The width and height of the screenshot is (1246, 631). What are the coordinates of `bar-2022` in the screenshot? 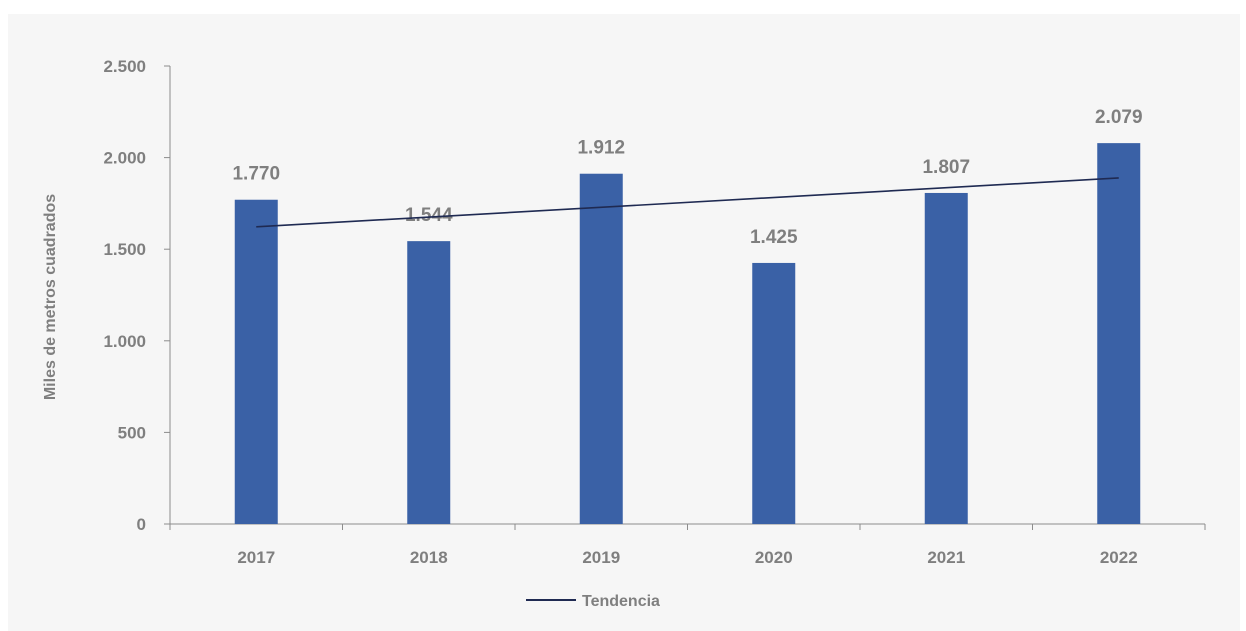 It's located at (1119, 333).